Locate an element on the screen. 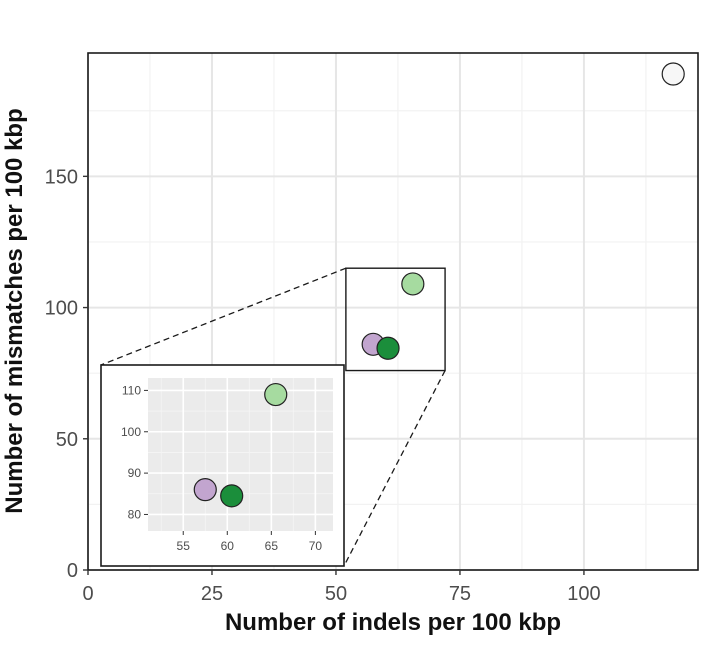 The image size is (714, 661). y-axis-title: Number of mismatches per 100 kbp is located at coordinates (14, 310).